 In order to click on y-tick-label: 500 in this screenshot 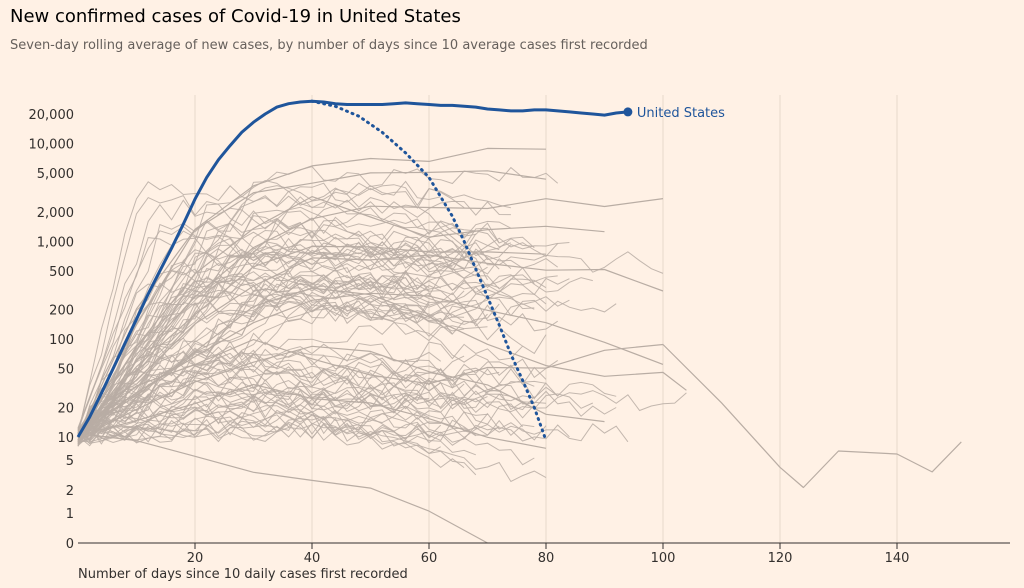, I will do `click(61, 272)`.